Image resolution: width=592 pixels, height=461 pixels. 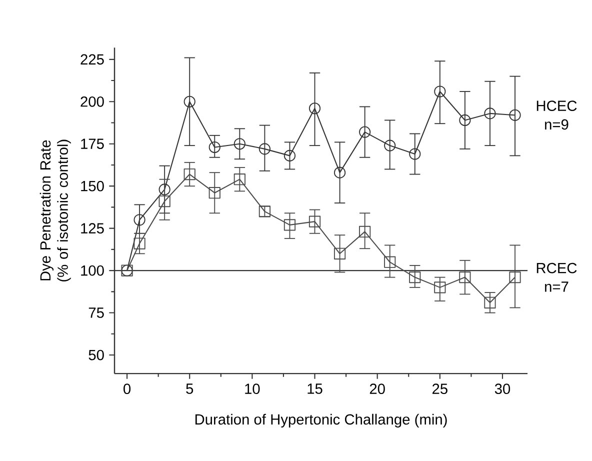 I want to click on series-label: RCEC, so click(x=556, y=268).